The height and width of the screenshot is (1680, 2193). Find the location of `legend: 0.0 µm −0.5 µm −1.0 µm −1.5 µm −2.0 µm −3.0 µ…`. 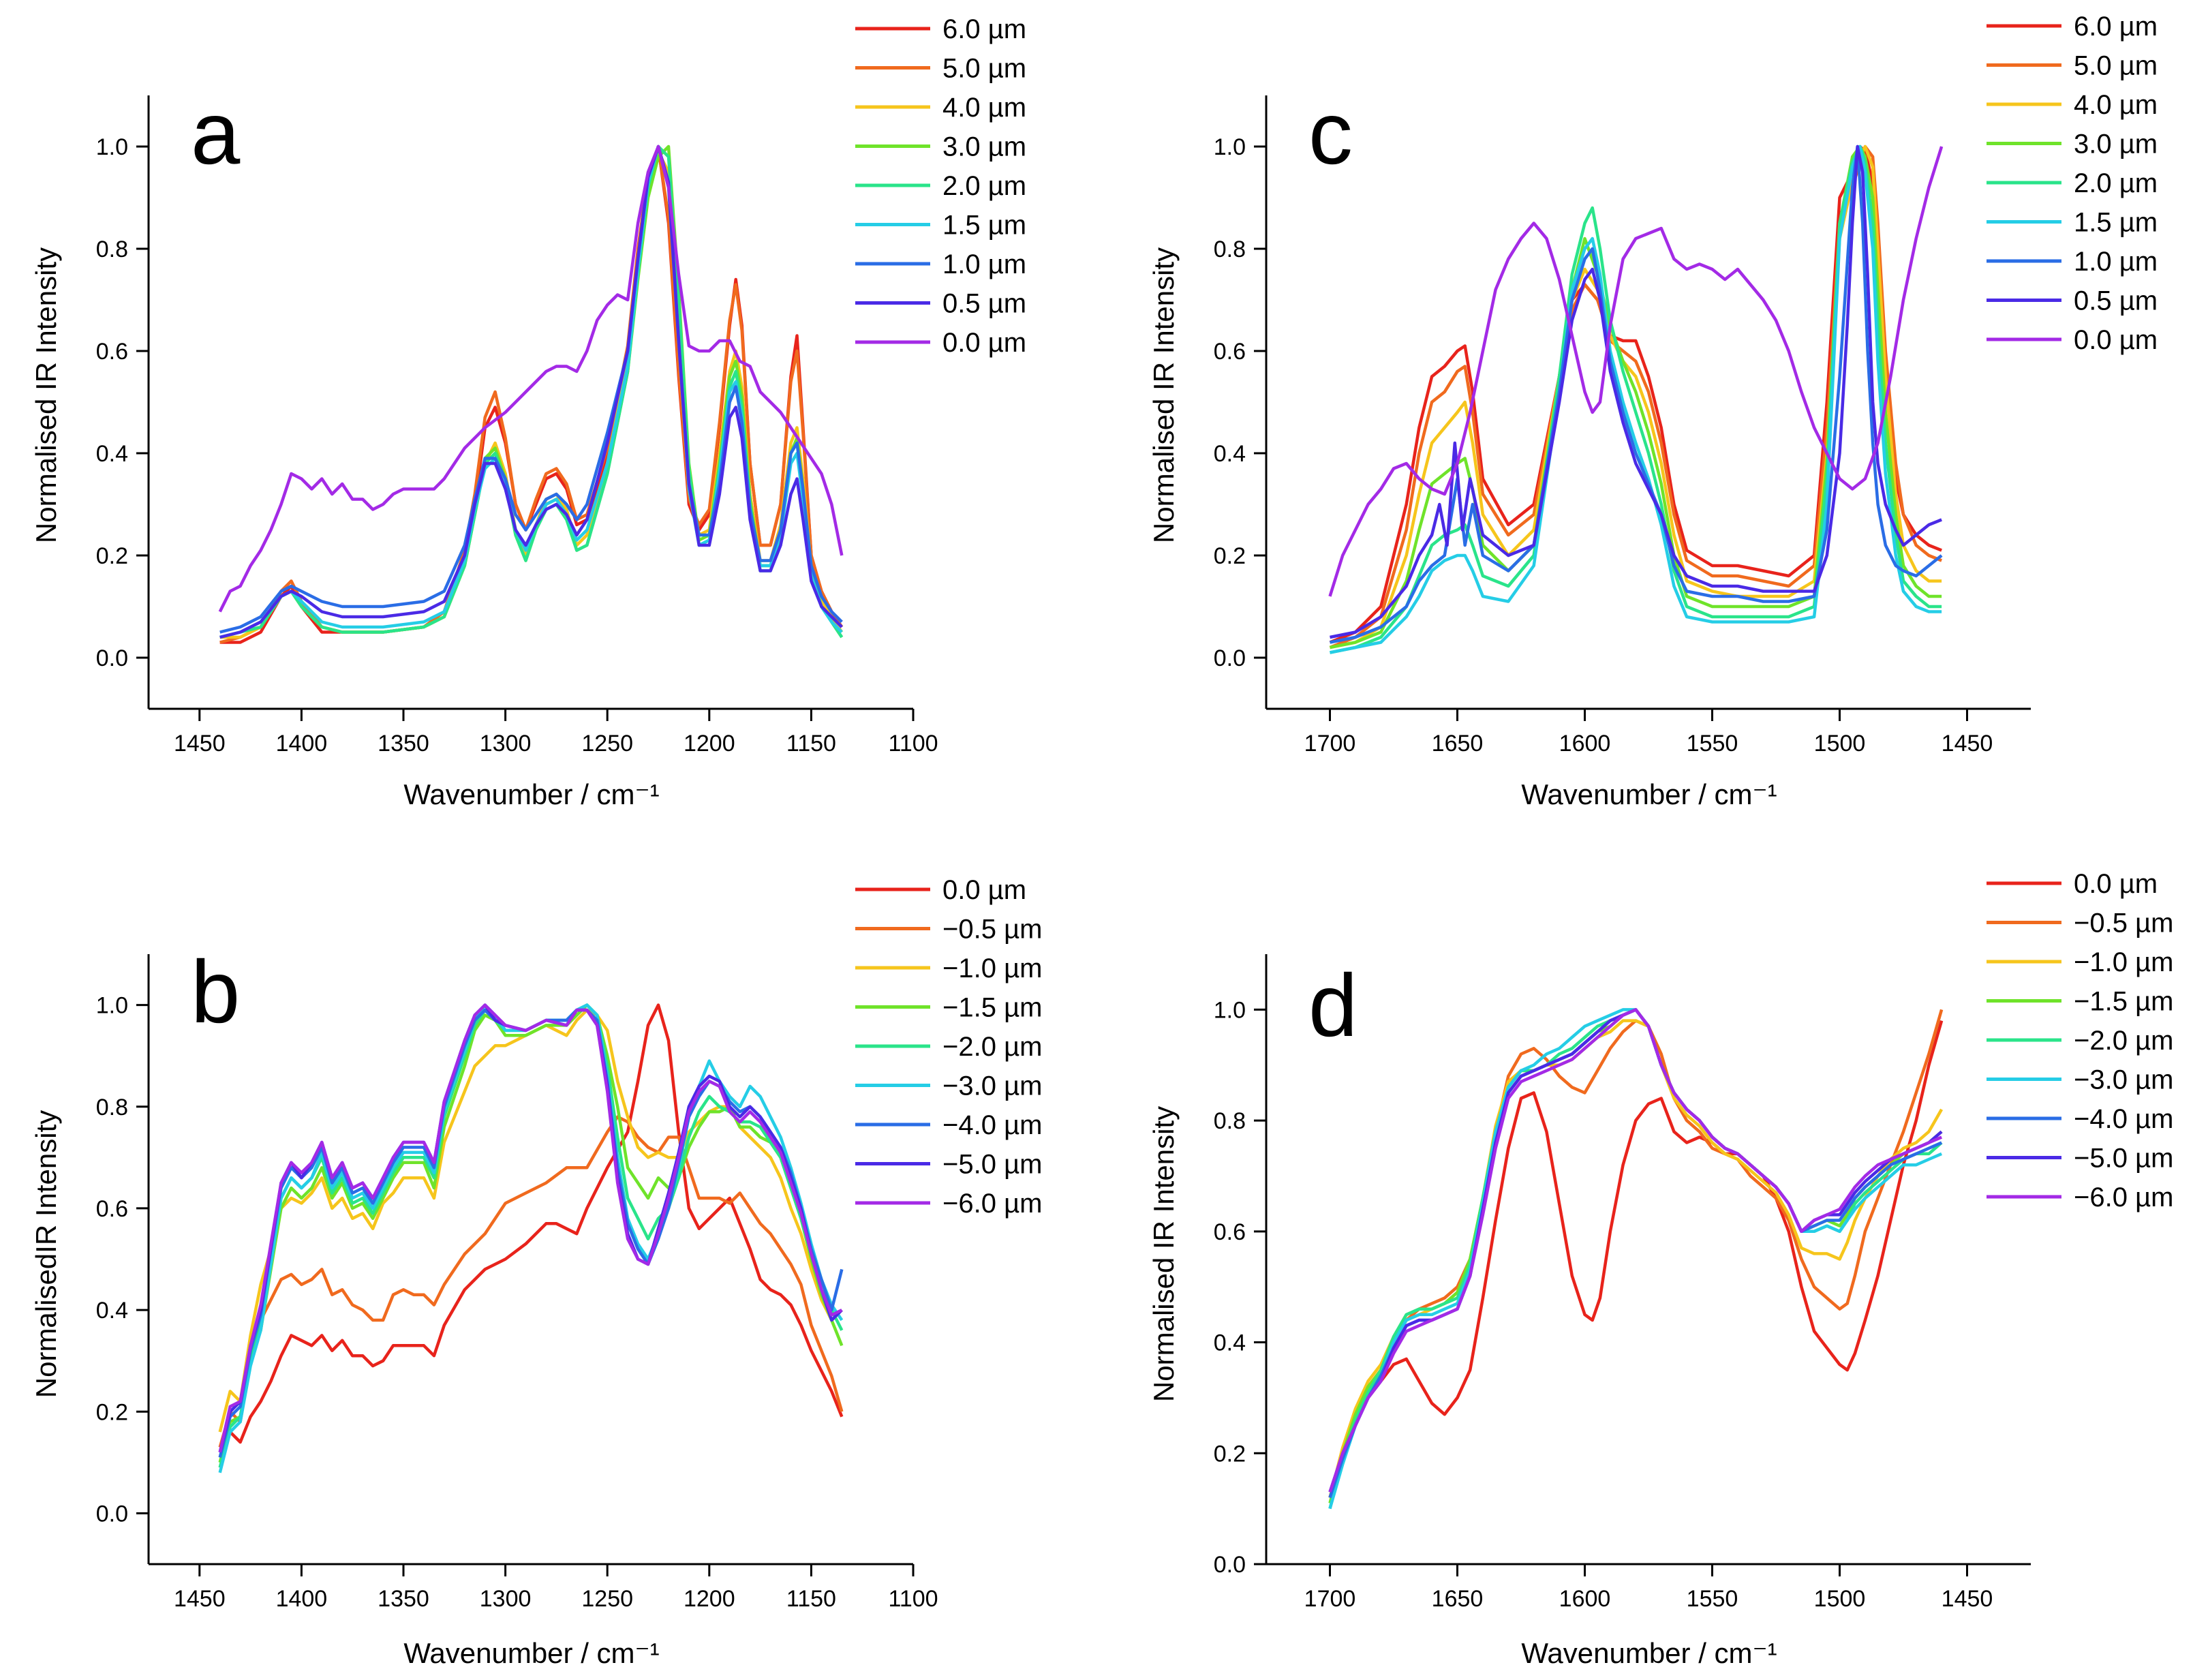

legend: 0.0 µm −0.5 µm −1.0 µm −1.5 µm −2.0 µm −3.0 µ… is located at coordinates (2080, 1040).